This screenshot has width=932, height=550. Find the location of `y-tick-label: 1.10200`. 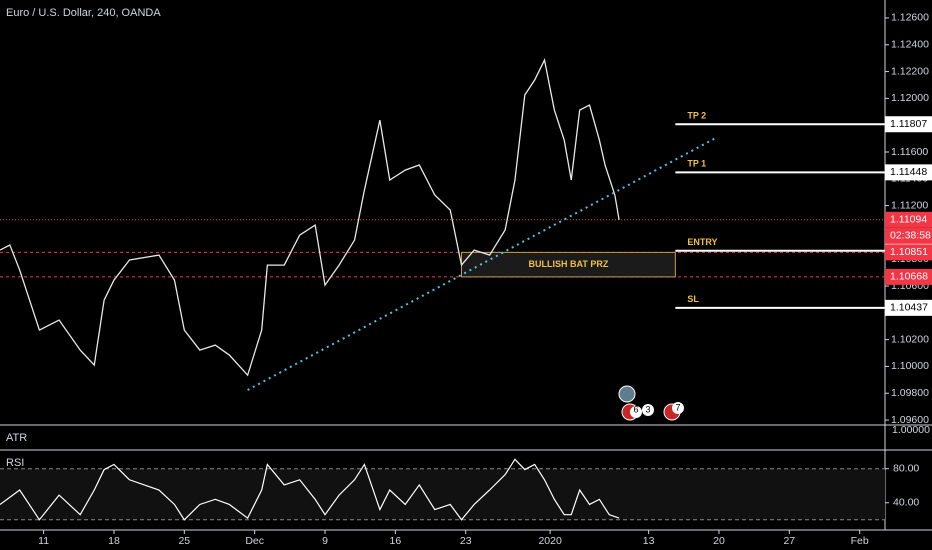

y-tick-label: 1.10200 is located at coordinates (910, 339).